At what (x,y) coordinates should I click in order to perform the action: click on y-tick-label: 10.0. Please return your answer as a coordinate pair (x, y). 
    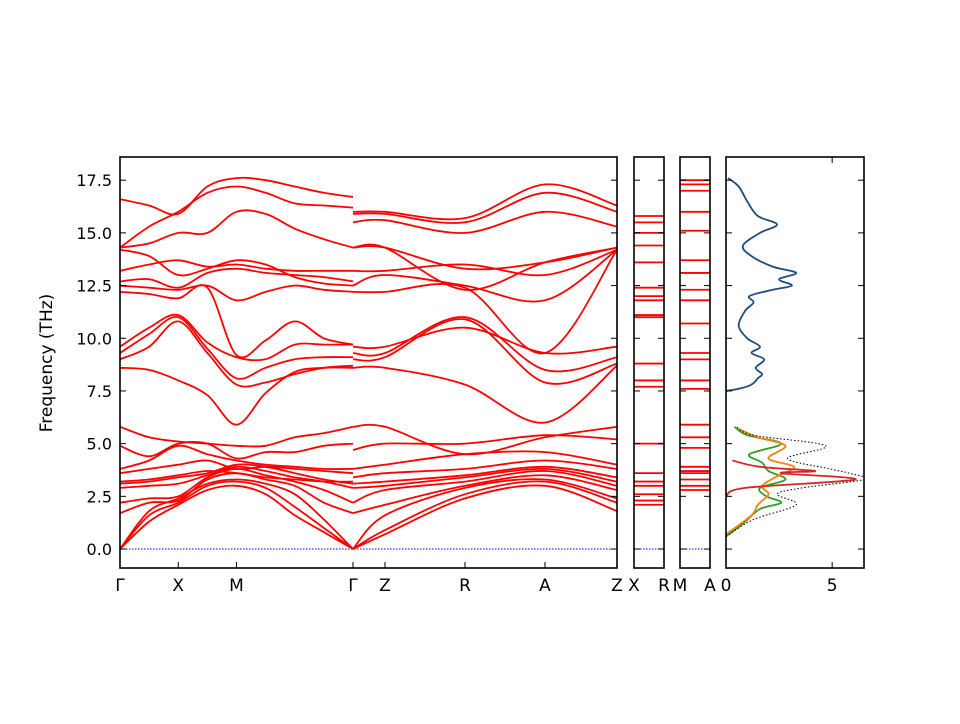
    Looking at the image, I should click on (94, 338).